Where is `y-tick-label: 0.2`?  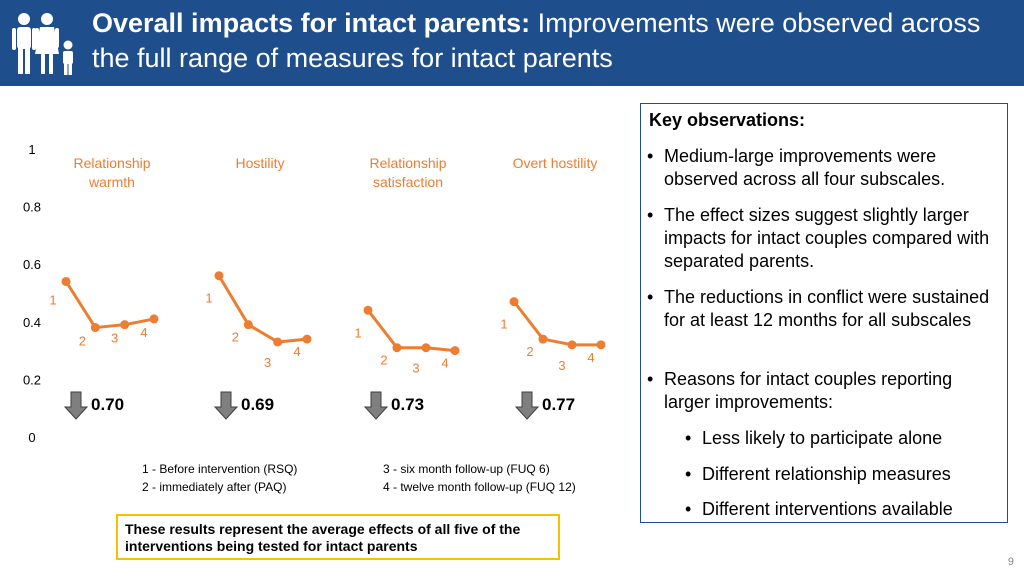 y-tick-label: 0.2 is located at coordinates (32, 379).